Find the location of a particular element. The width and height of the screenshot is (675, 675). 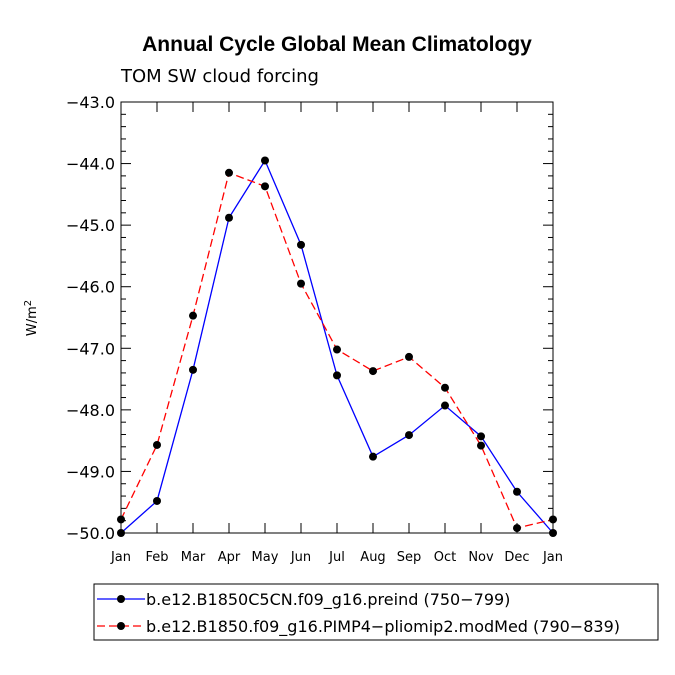

y-tick-label: −48.0 is located at coordinates (90, 410).